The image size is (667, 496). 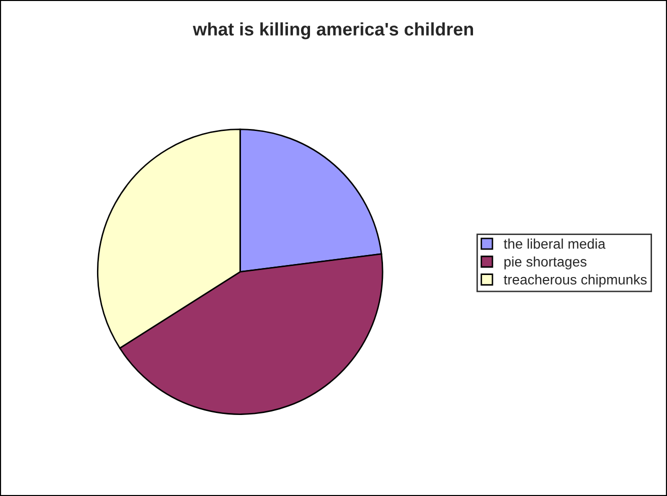 What do you see at coordinates (545, 263) in the screenshot?
I see `legend-label: pie shortages` at bounding box center [545, 263].